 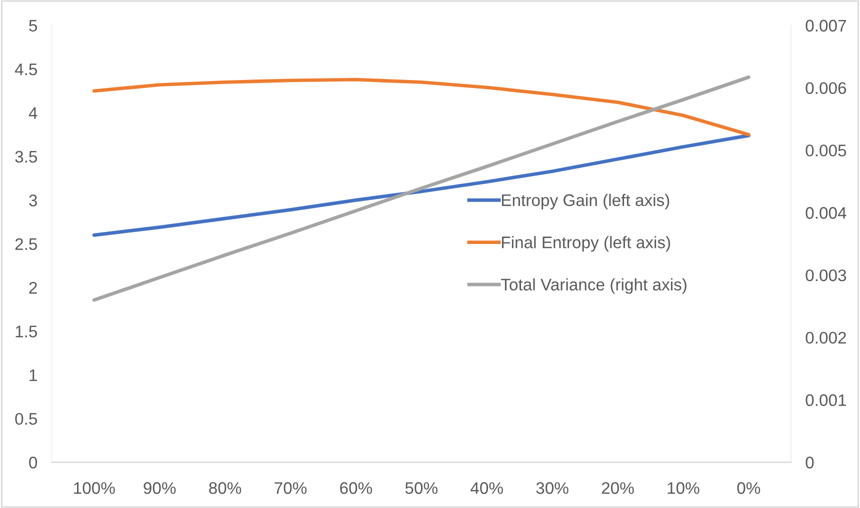 What do you see at coordinates (826, 275) in the screenshot?
I see `y2-tick-label: 0.003` at bounding box center [826, 275].